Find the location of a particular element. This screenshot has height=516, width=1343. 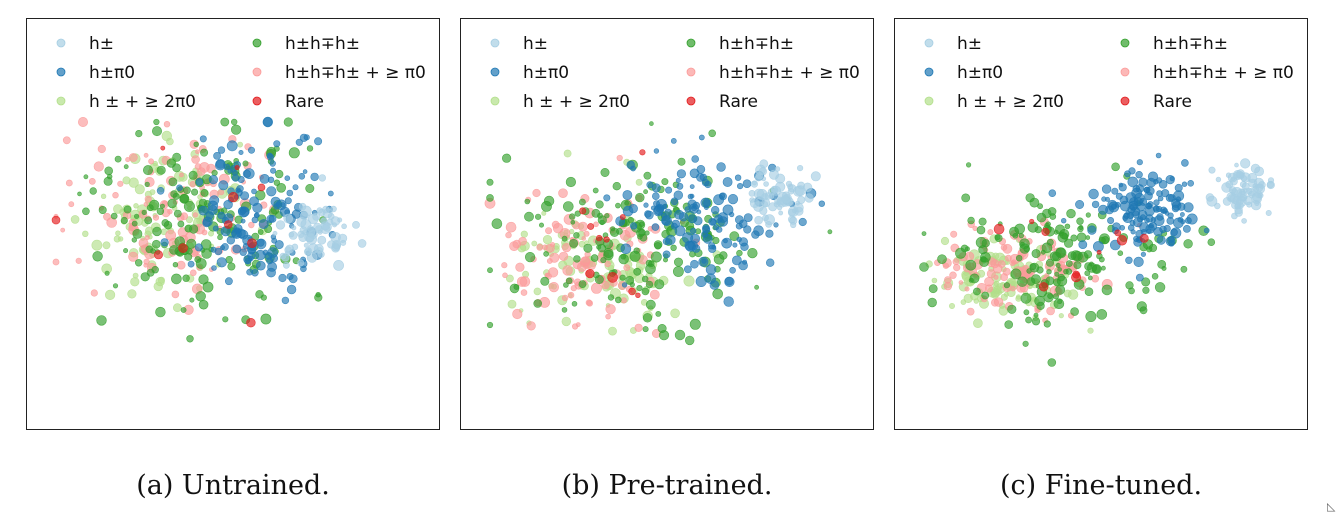

resize-handle-icon: ◺ is located at coordinates (1331, 506).